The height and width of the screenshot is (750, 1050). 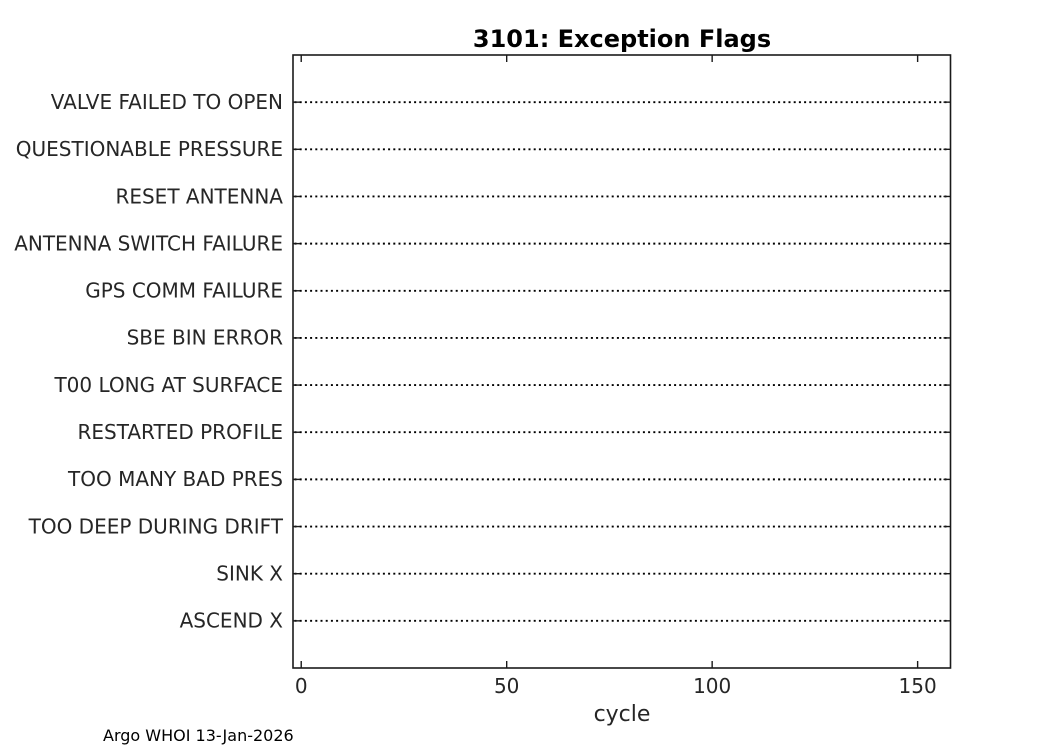 I want to click on y-axis-category-label: SBE BIN ERROR, so click(x=205, y=338).